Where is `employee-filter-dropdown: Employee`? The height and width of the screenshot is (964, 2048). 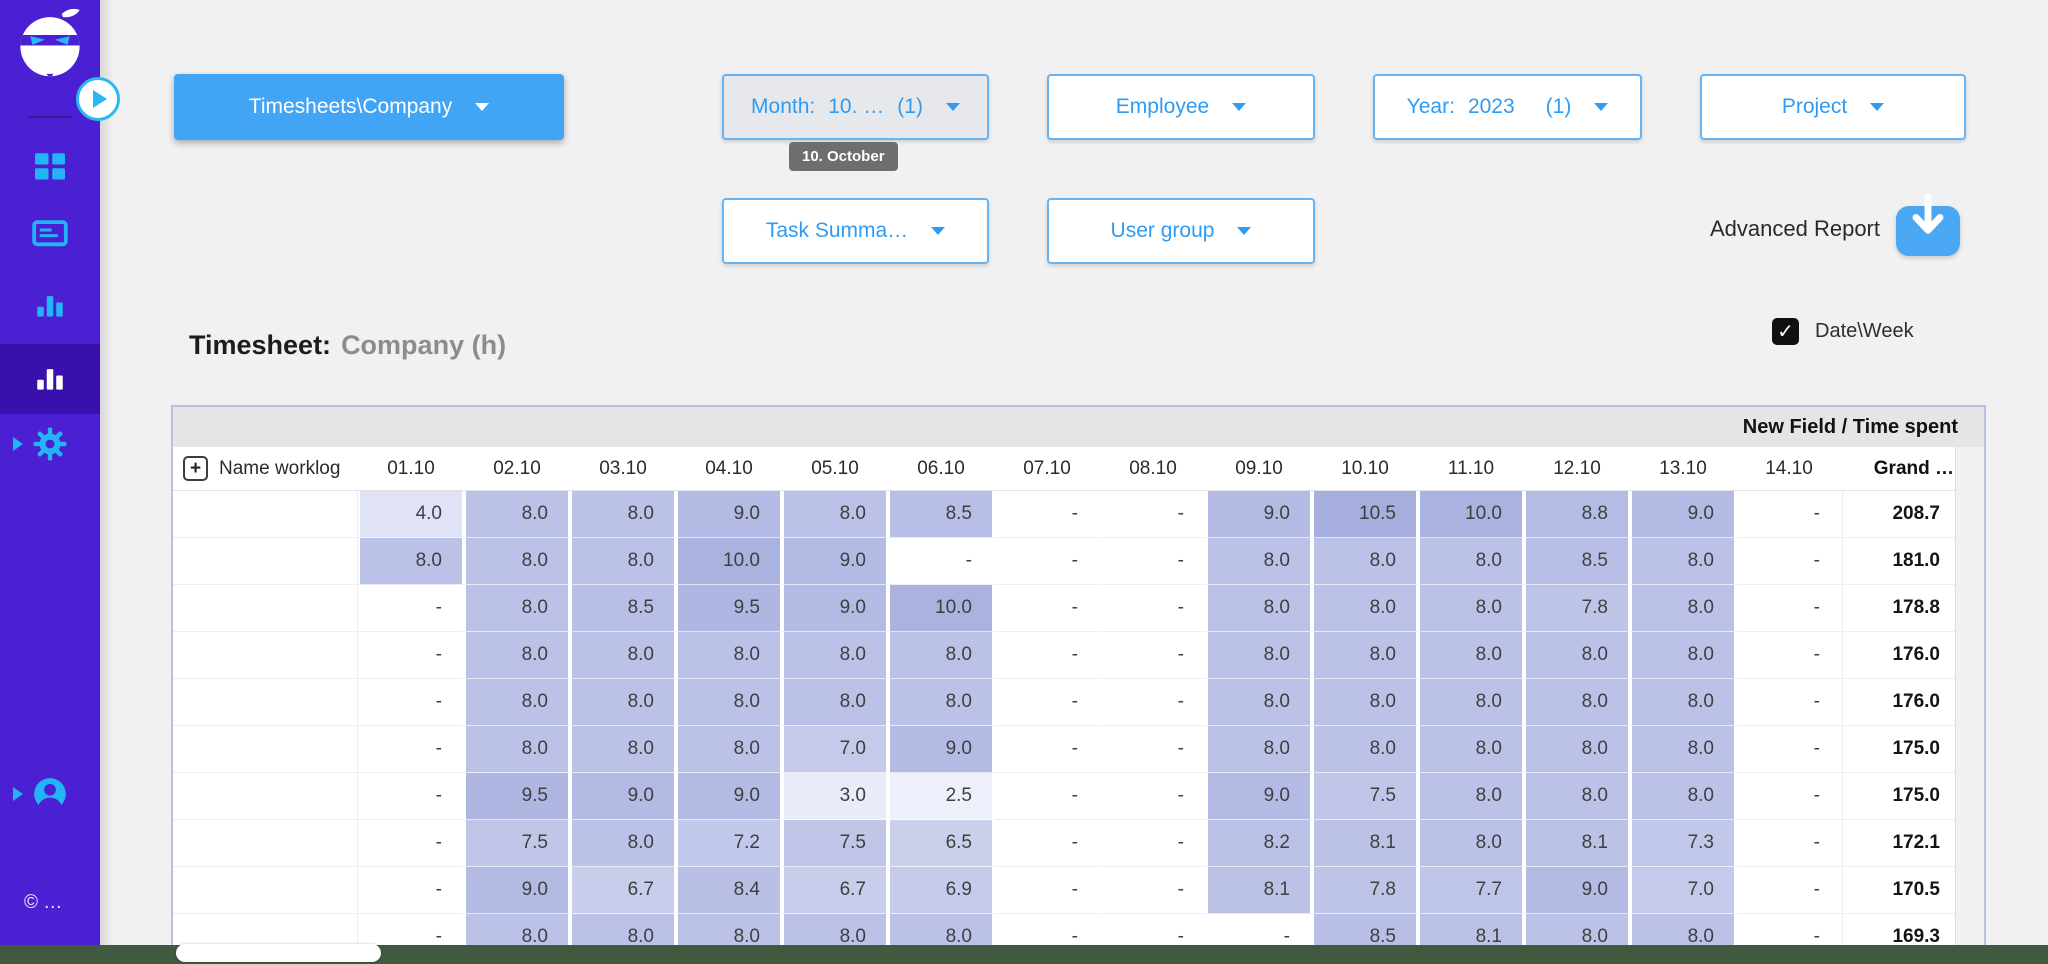 employee-filter-dropdown: Employee is located at coordinates (1181, 107).